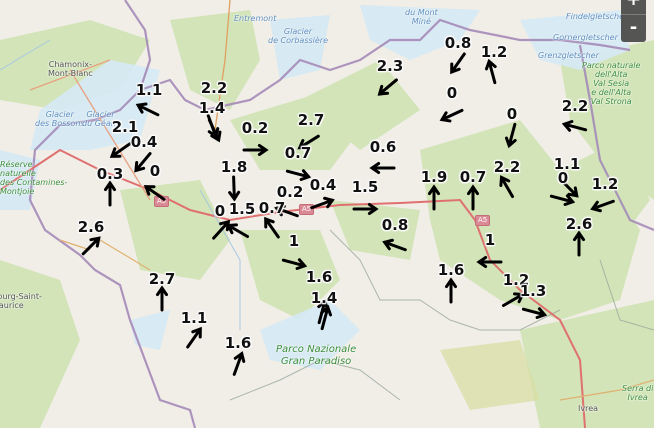 This screenshot has width=654, height=428. Describe the element at coordinates (125, 127) in the screenshot. I see `wind-speed-label: 2.1` at that location.